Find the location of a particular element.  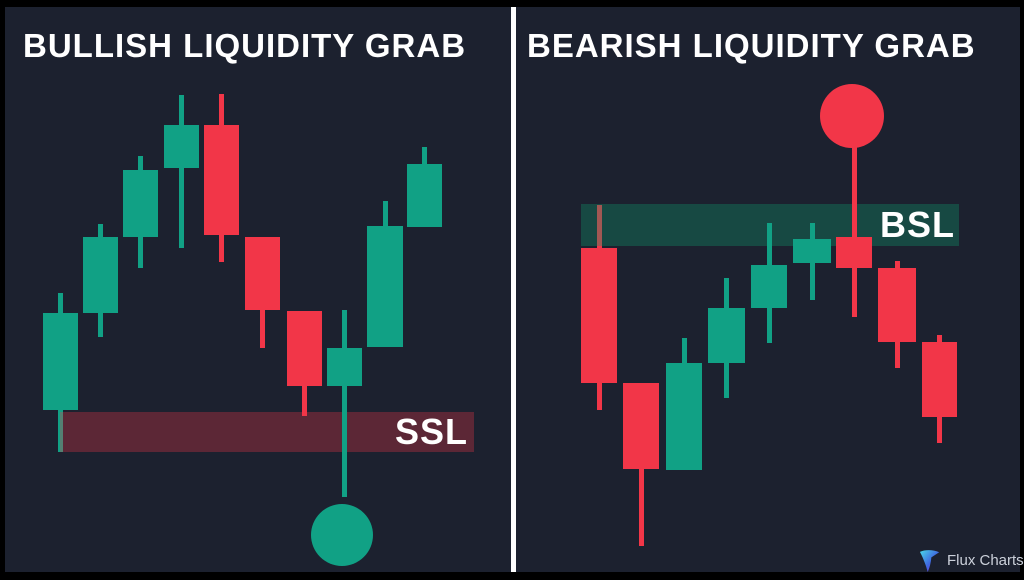

watermark: Flux Charts is located at coordinates (971, 561).